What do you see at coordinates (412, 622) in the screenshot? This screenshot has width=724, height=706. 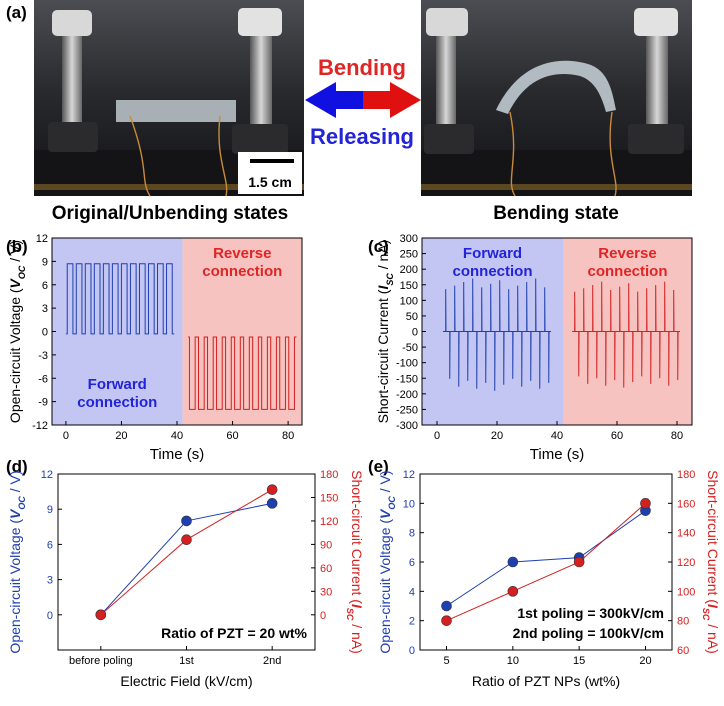 I see `y-left-tick-label: 2` at bounding box center [412, 622].